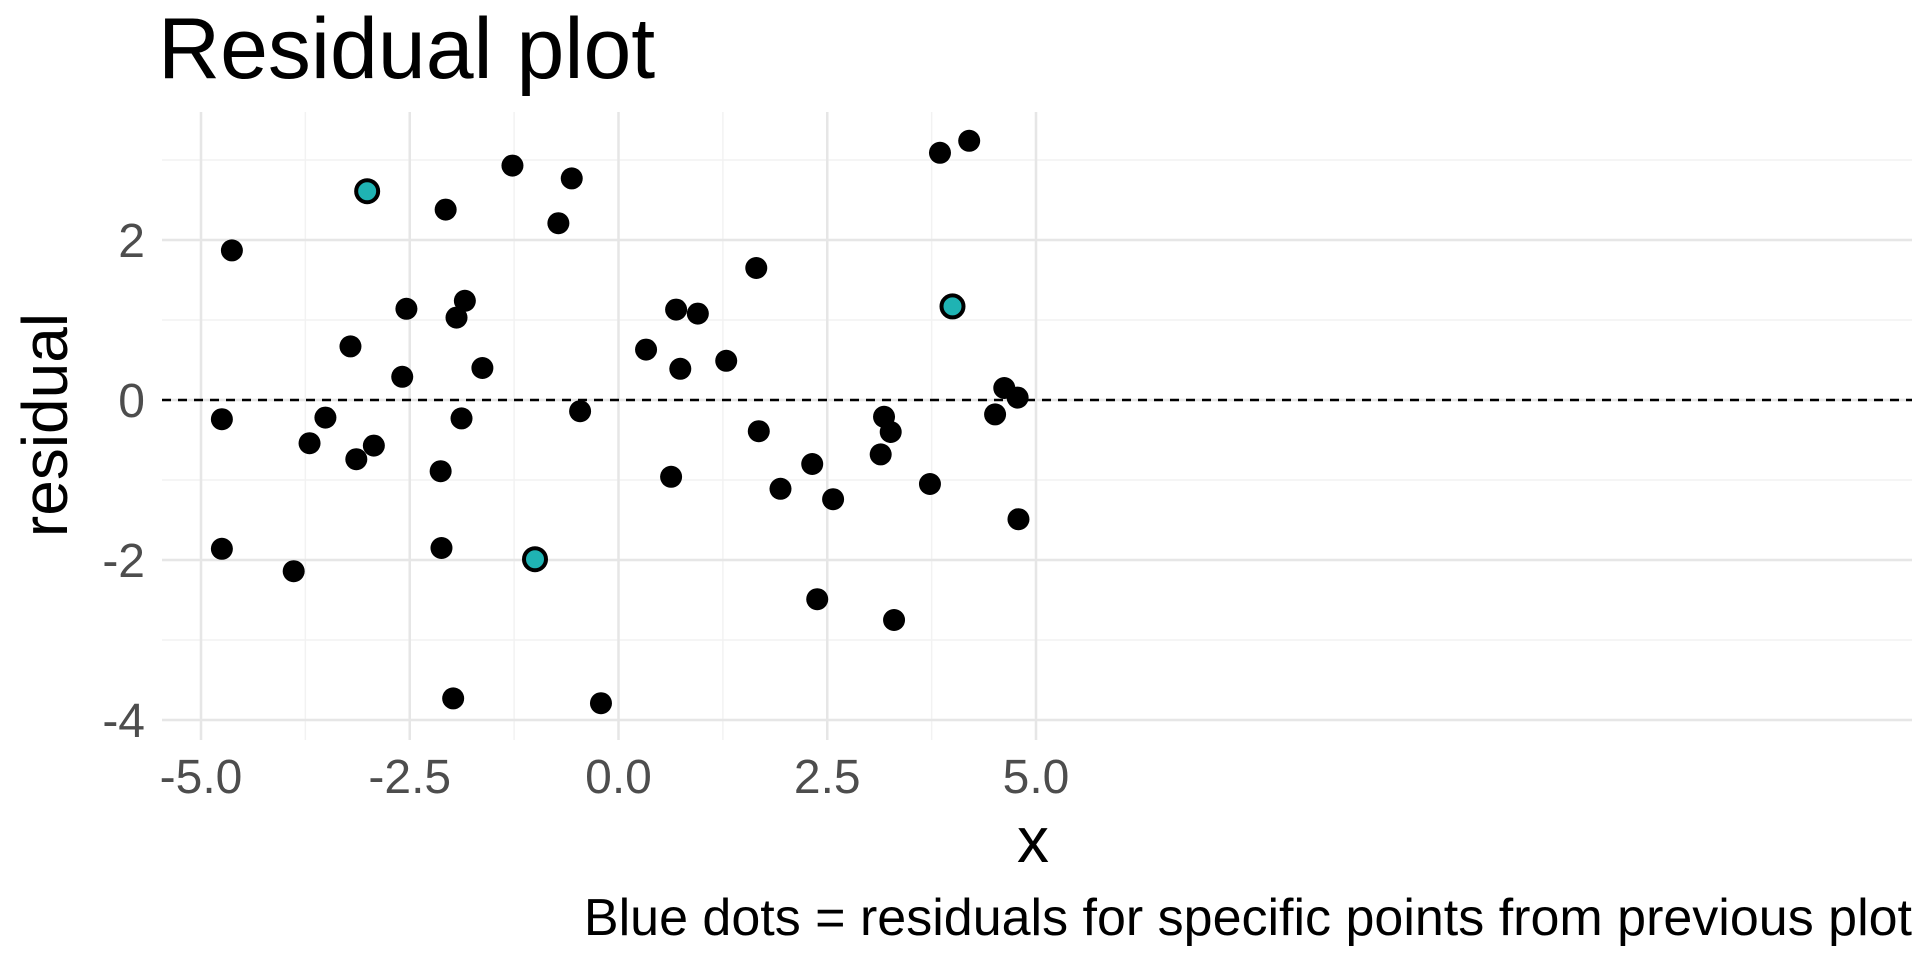  Describe the element at coordinates (1036, 777) in the screenshot. I see `x-tick-label: 5.0` at that location.